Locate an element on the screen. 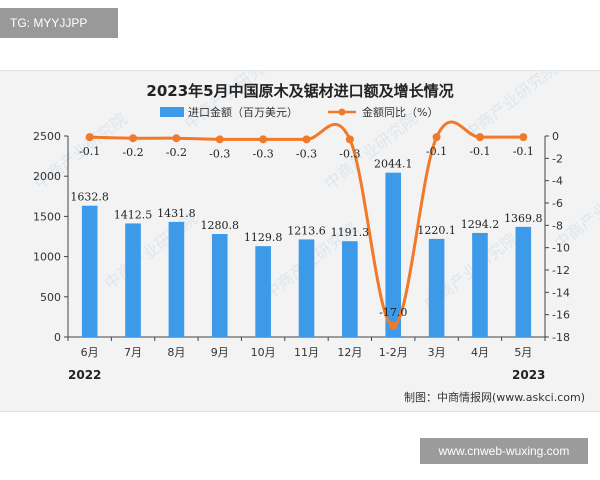  y-right-tick-label: -4 is located at coordinates (557, 181).